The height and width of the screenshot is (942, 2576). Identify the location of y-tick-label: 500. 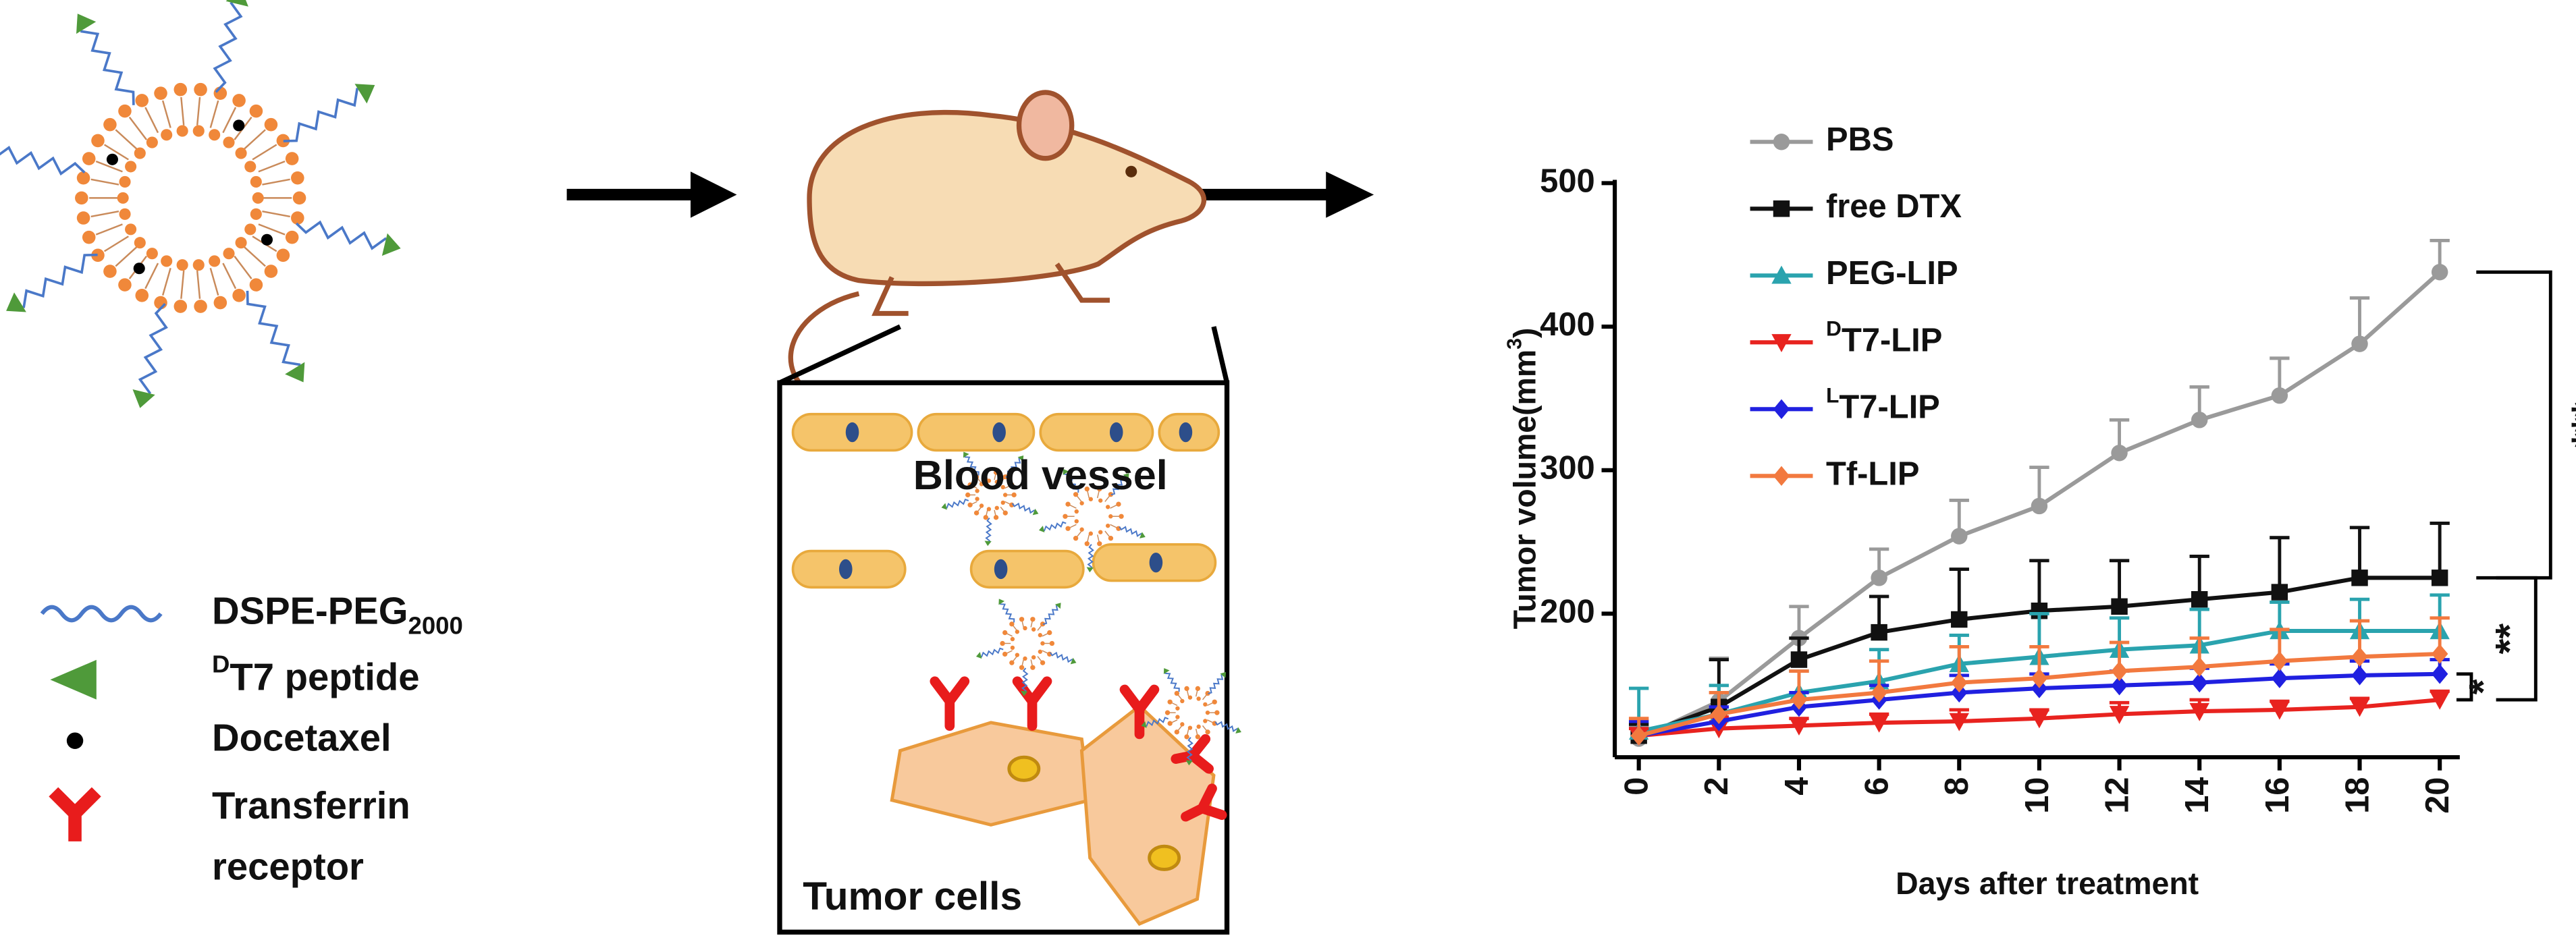
(1567, 181).